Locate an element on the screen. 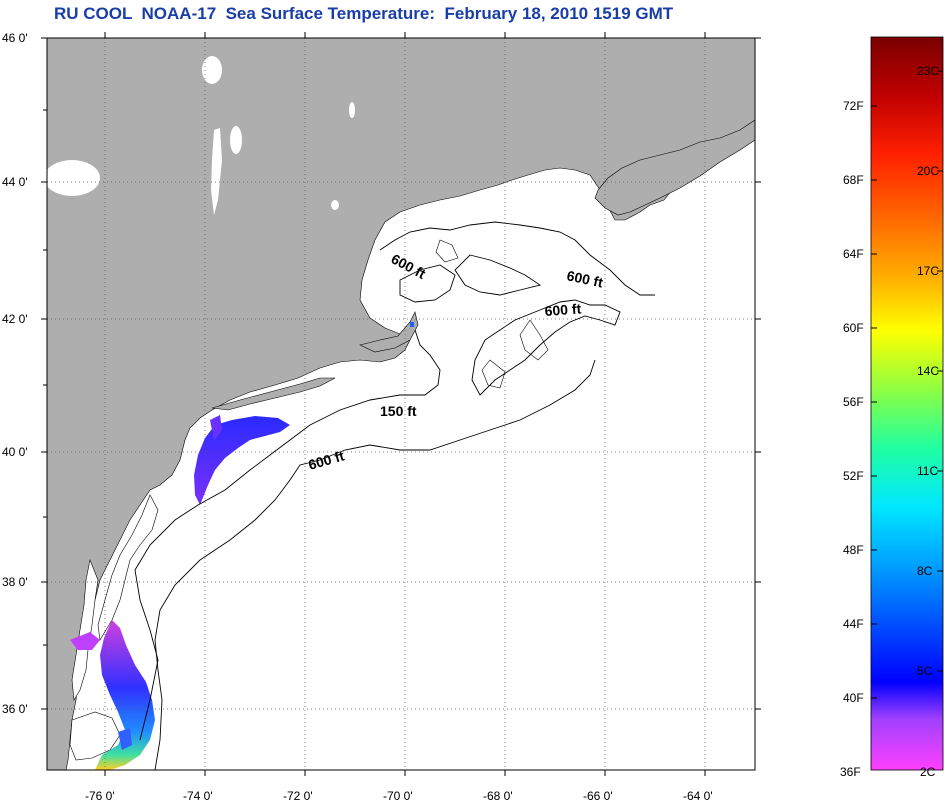 The image size is (944, 809). lon-label-72: -72 0' is located at coordinates (298, 796).